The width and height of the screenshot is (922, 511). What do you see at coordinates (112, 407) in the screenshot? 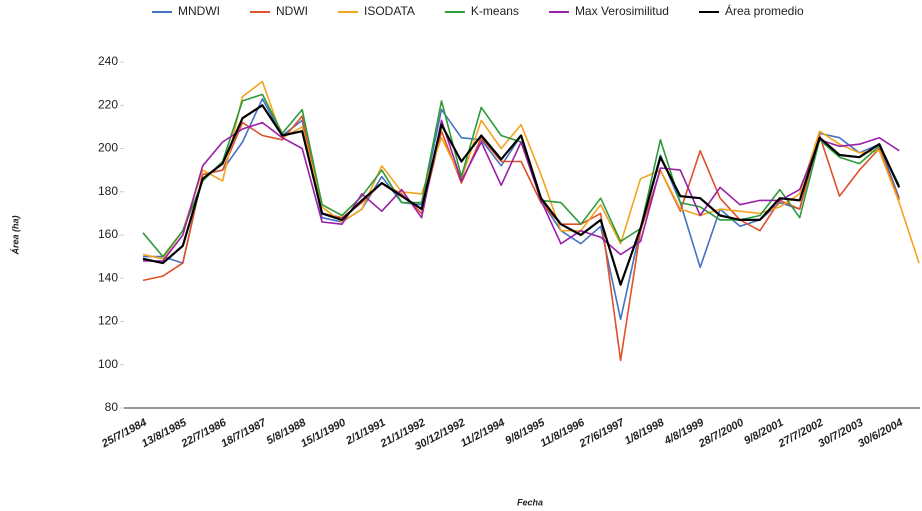
I see `y-tick-label: 80` at bounding box center [112, 407].